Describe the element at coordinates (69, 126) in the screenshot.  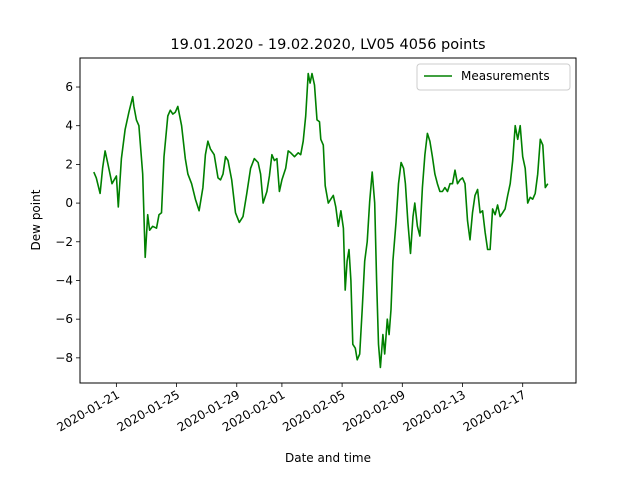
I see `y-tick-label: 4` at that location.